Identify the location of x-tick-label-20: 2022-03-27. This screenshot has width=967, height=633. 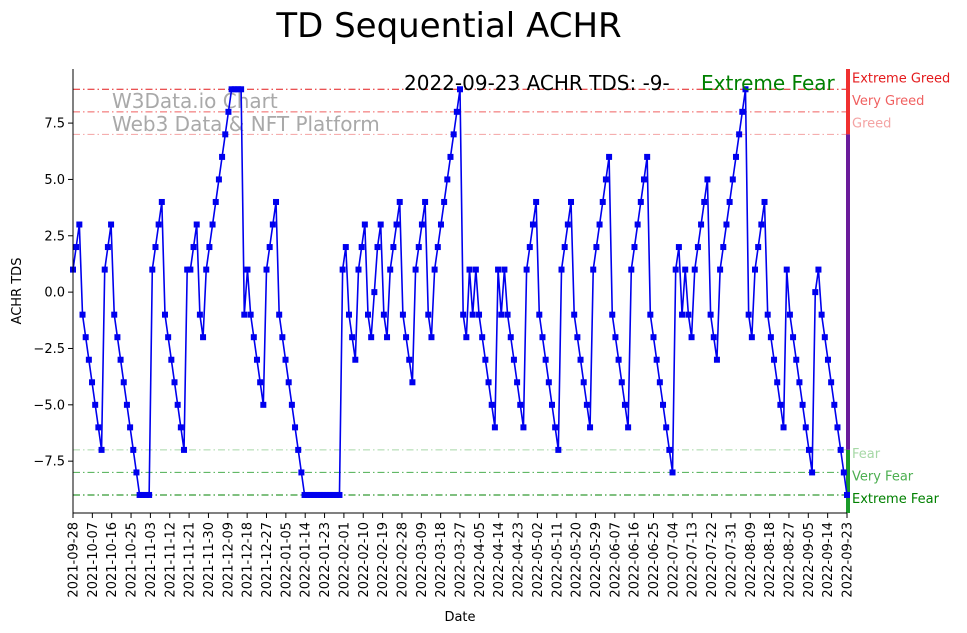
(461, 560).